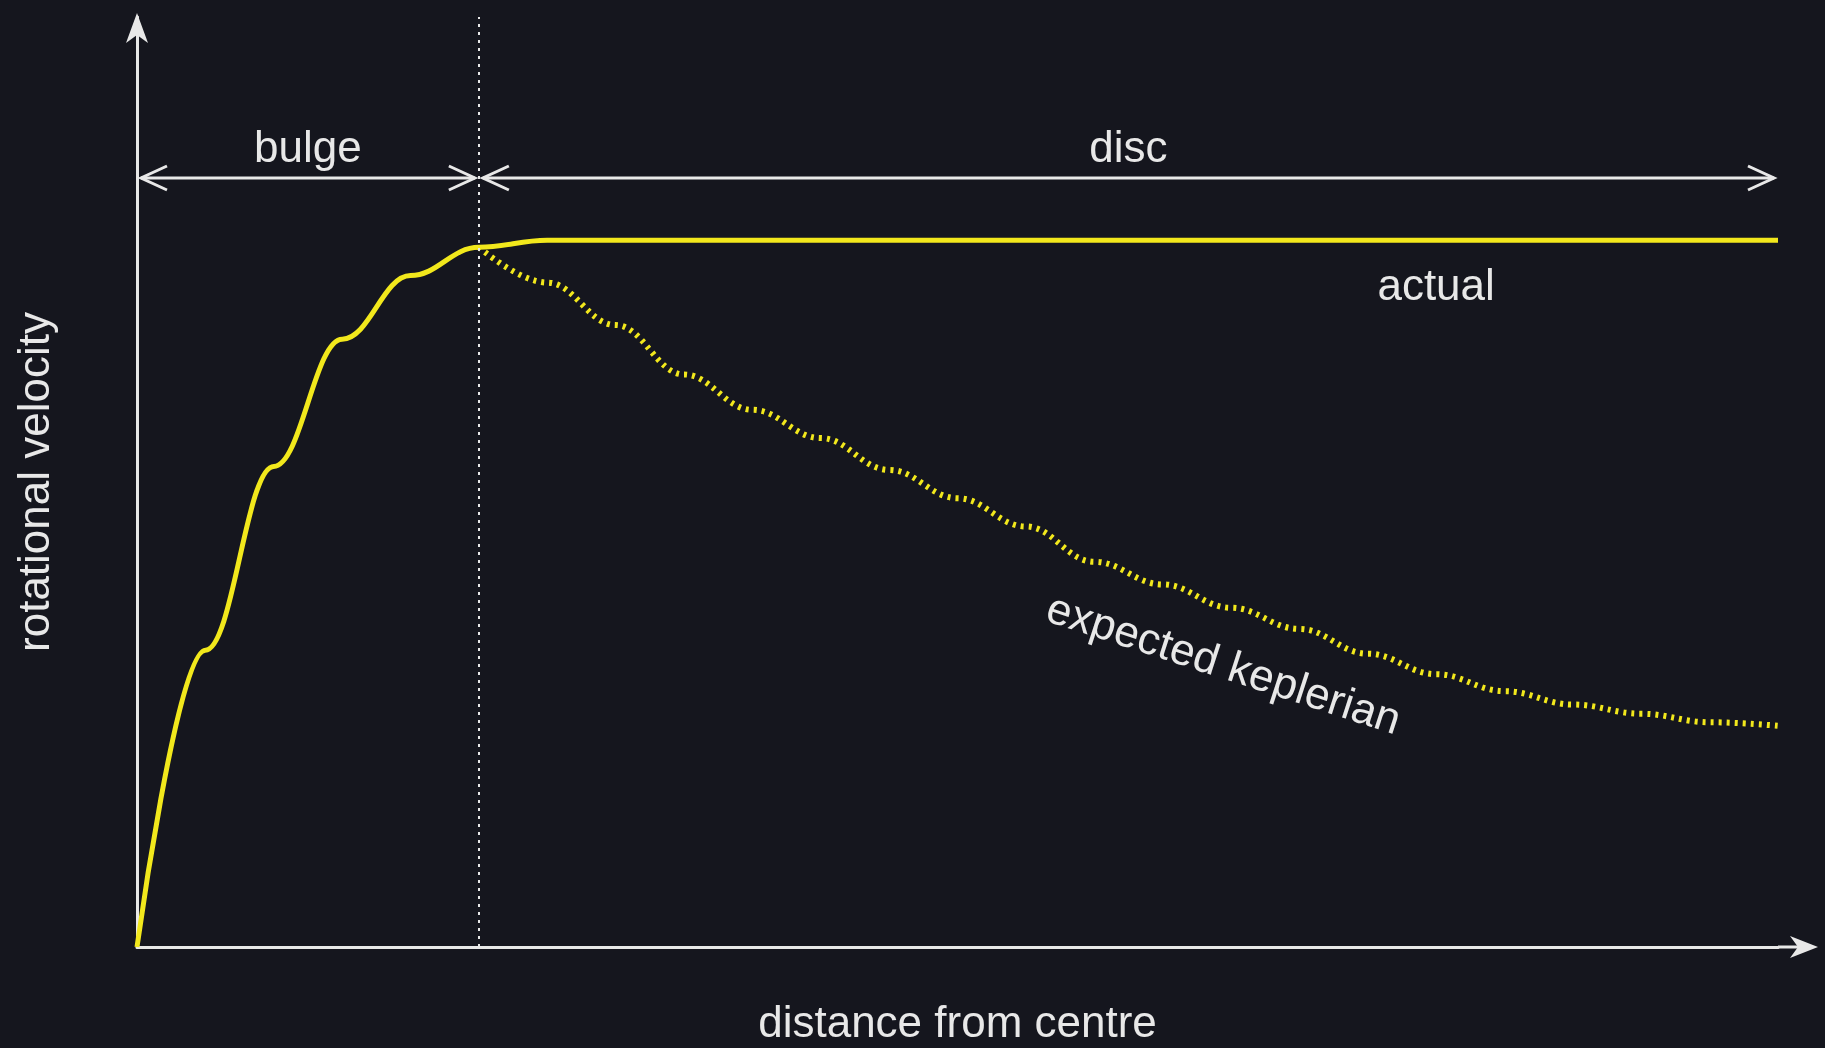 This screenshot has width=1825, height=1048. Describe the element at coordinates (33, 482) in the screenshot. I see `y-axis-title: rotational velocity` at that location.